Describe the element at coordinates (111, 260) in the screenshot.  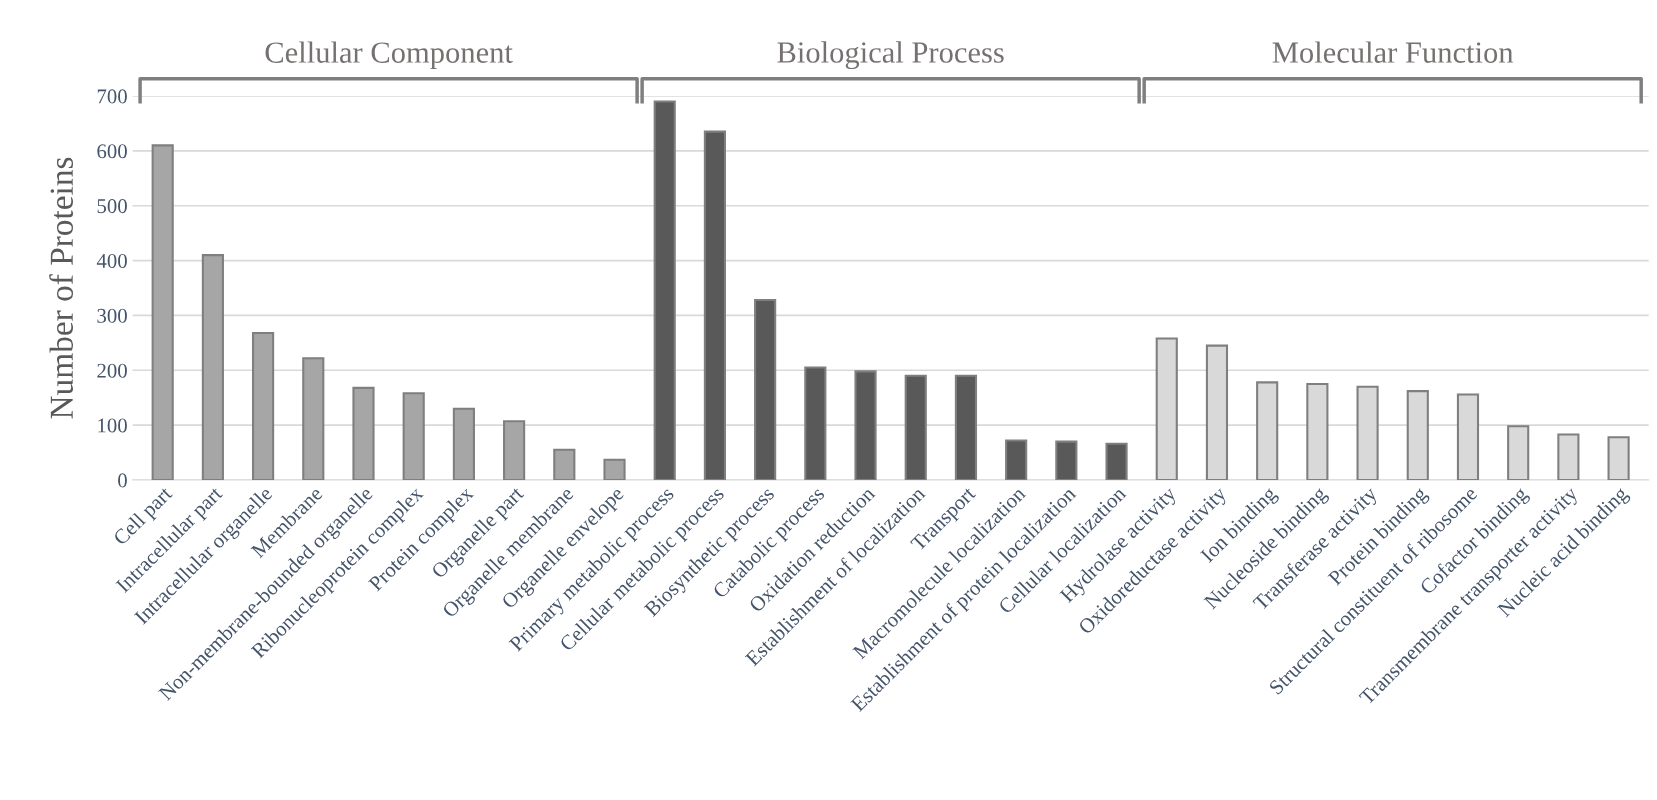
I see `y-tick-label: 400` at that location.